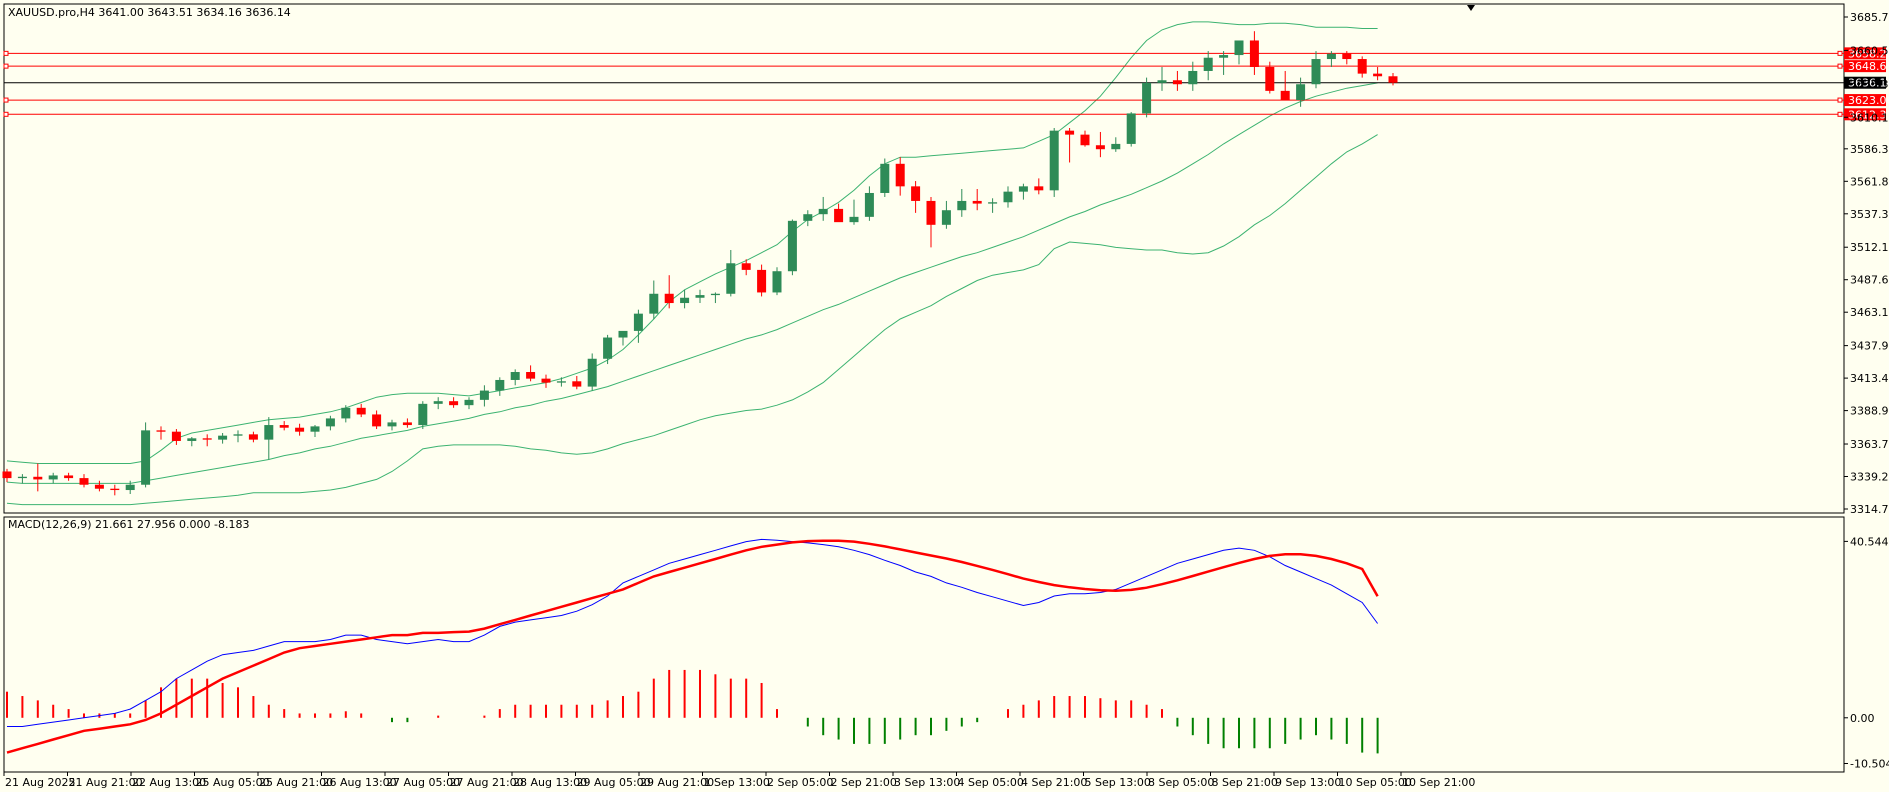 The image size is (1889, 792). What do you see at coordinates (1868, 83) in the screenshot?
I see `current-price-label: 3636.14` at bounding box center [1868, 83].